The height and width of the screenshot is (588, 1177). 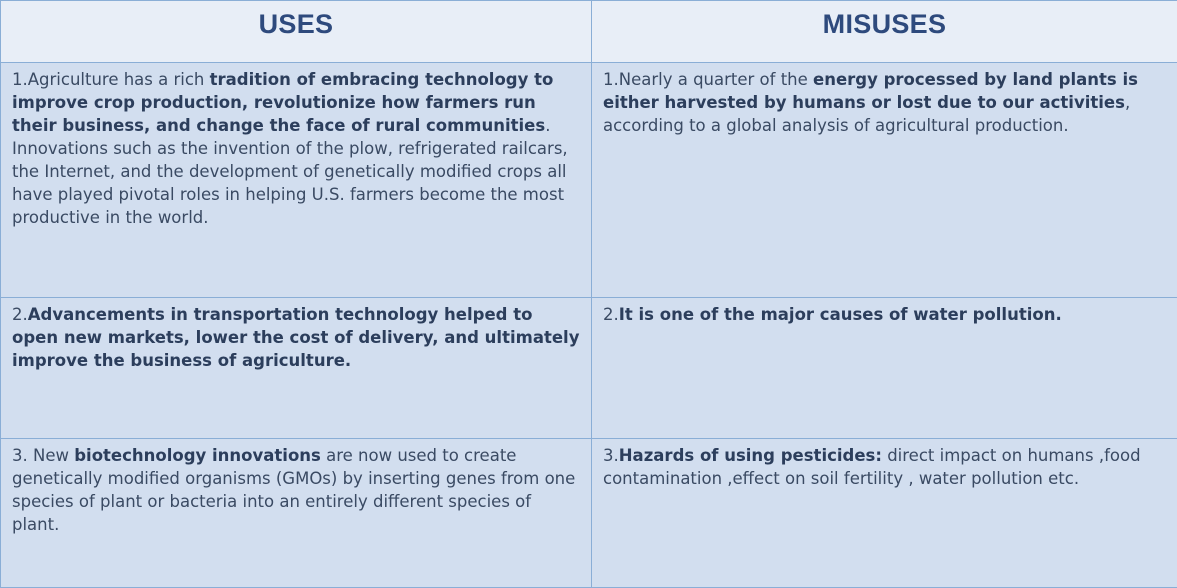 I want to click on misuse-3-text-a: 3., so click(x=611, y=455).